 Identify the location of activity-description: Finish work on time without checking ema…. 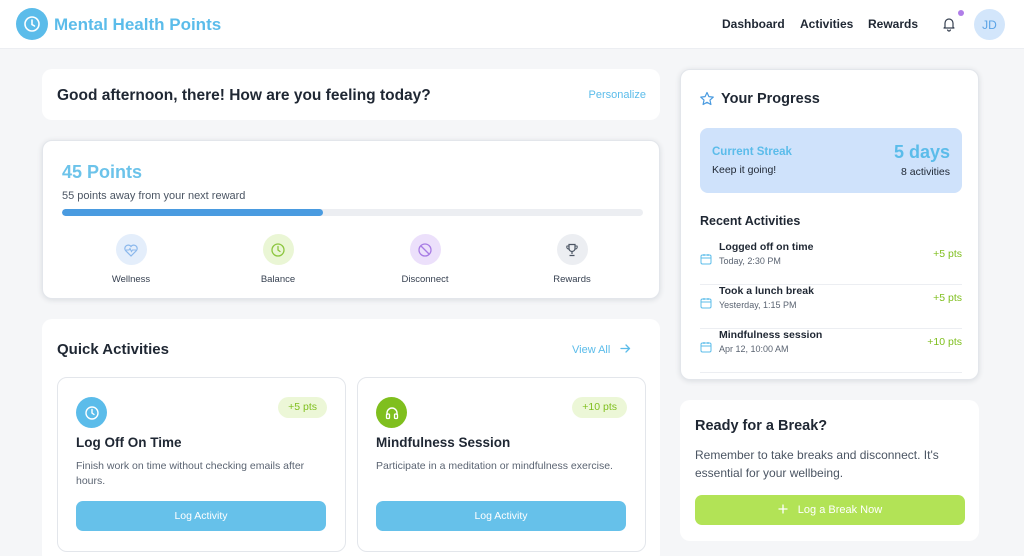
(190, 473).